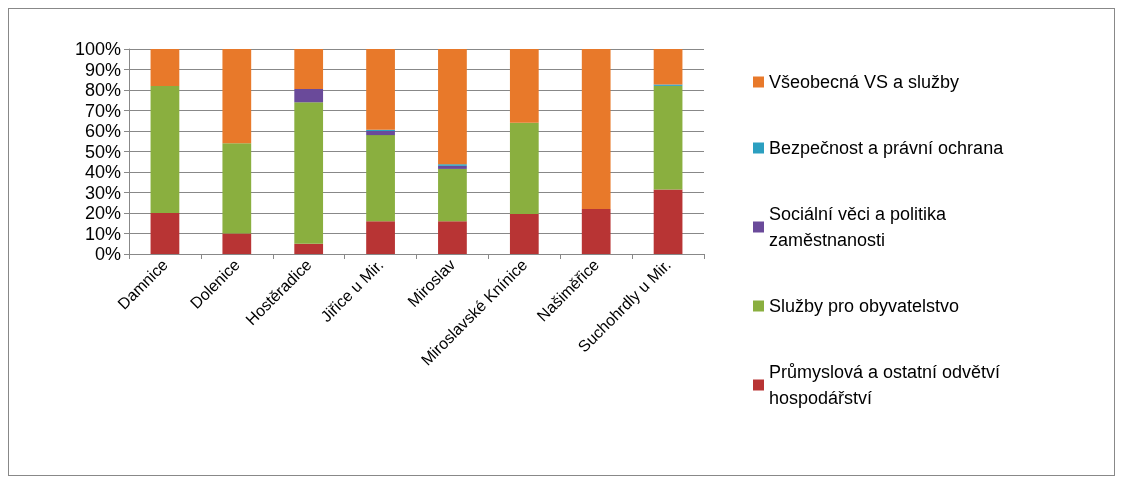 The width and height of the screenshot is (1125, 486). I want to click on y-tick-label: 30%, so click(102, 192).